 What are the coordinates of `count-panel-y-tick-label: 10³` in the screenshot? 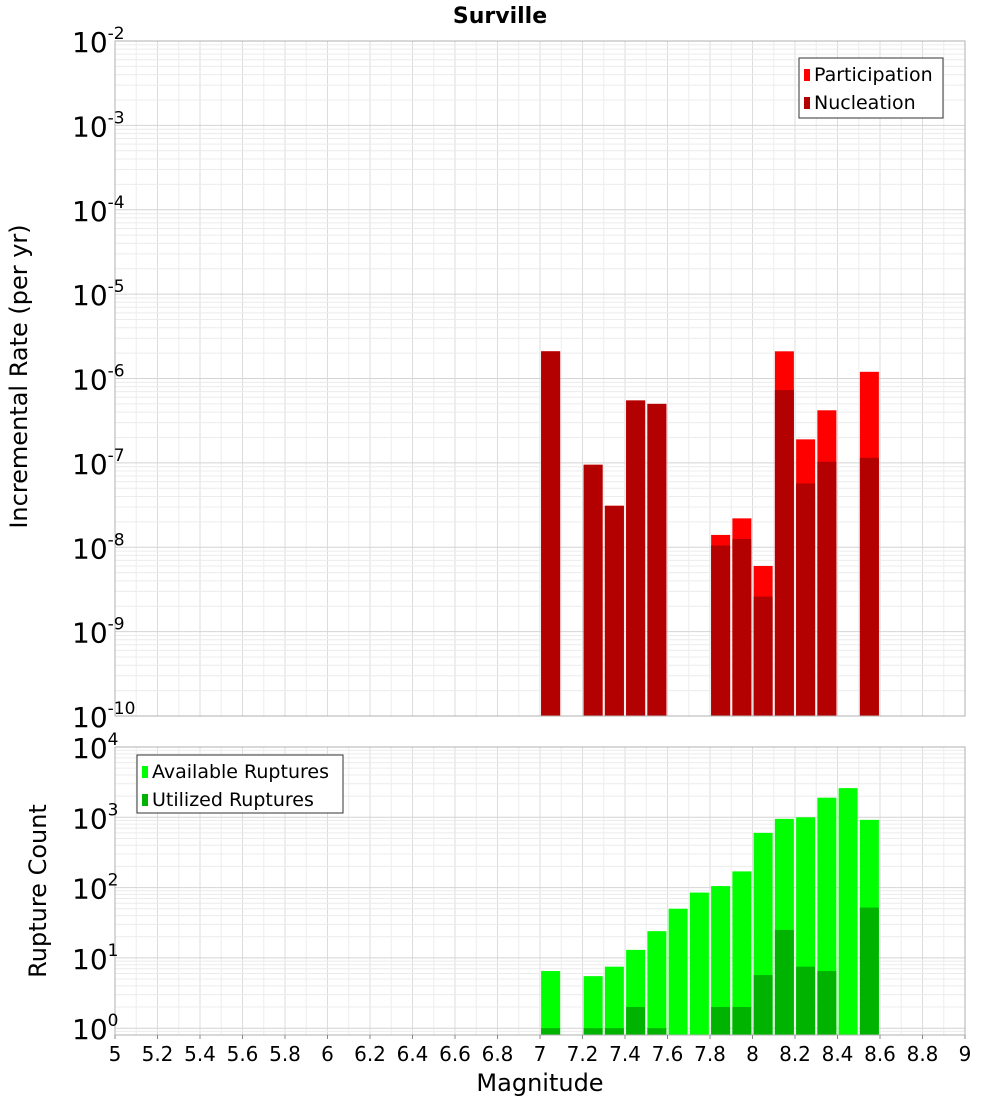 It's located at (95, 817).